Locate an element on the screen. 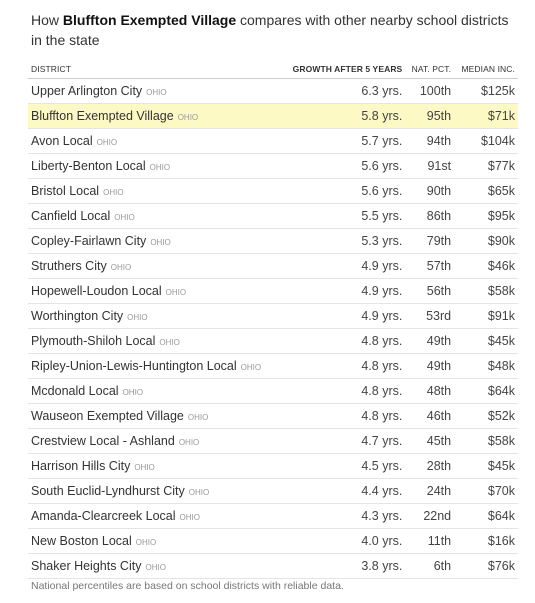 Image resolution: width=535 pixels, height=603 pixels. district-name: Bluffton Exempted Village is located at coordinates (102, 116).